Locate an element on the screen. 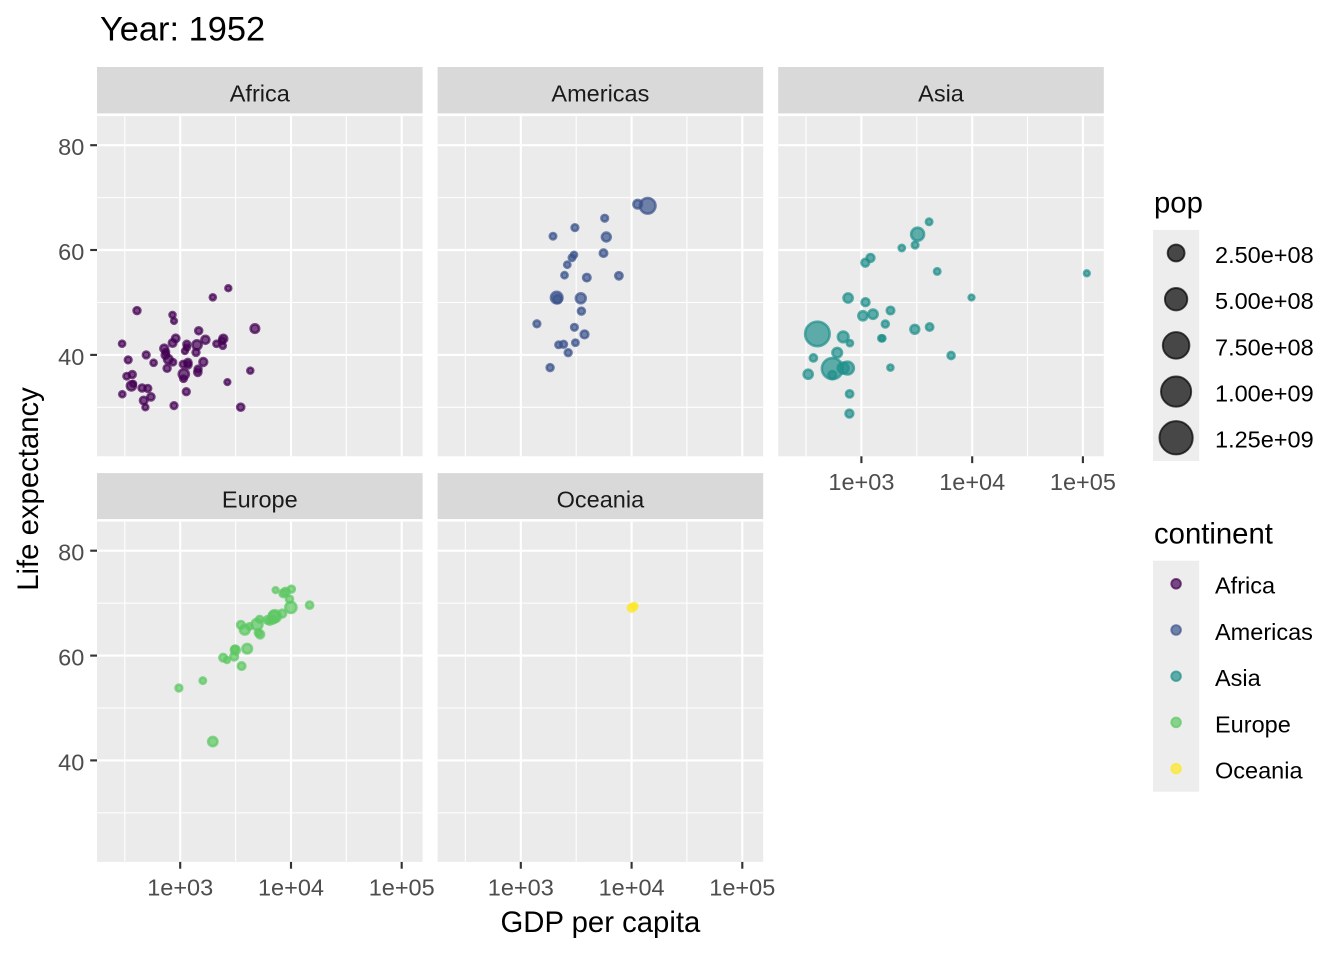 The width and height of the screenshot is (1344, 965). svg-text: 7.50e+08 is located at coordinates (1264, 347).